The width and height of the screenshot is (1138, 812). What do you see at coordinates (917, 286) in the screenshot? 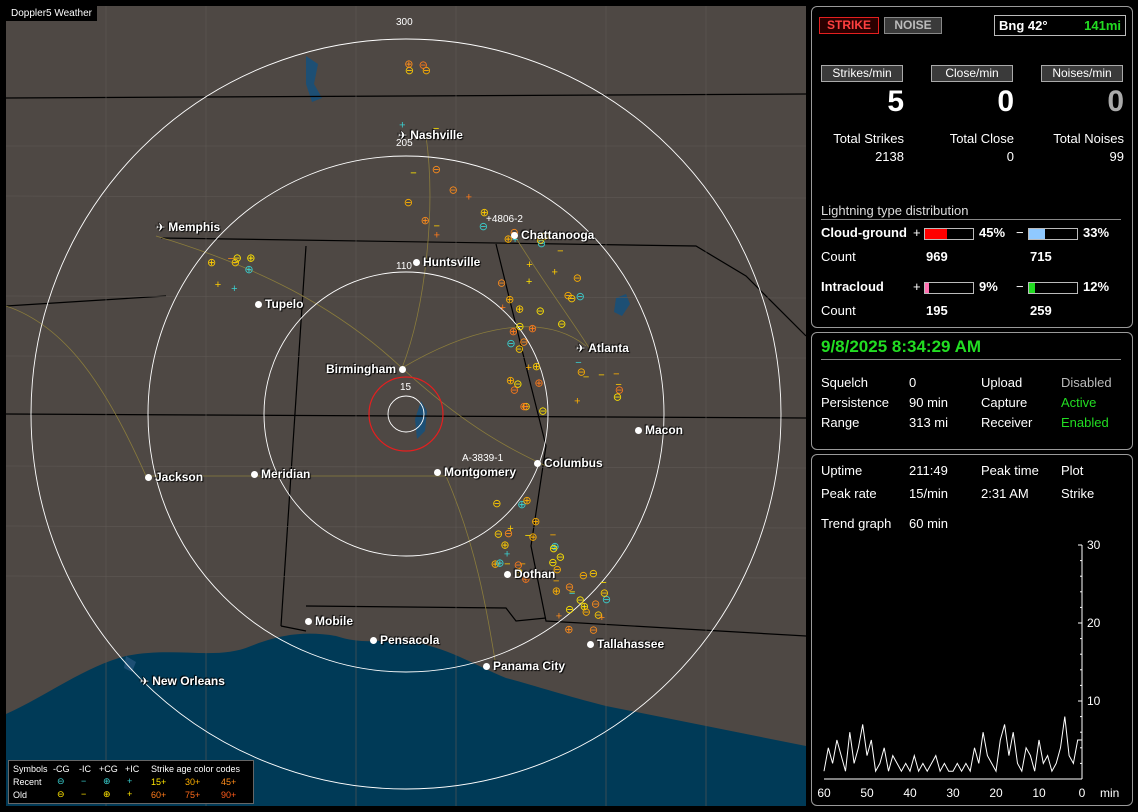
I see `ic-plus-sign: +` at bounding box center [917, 286].